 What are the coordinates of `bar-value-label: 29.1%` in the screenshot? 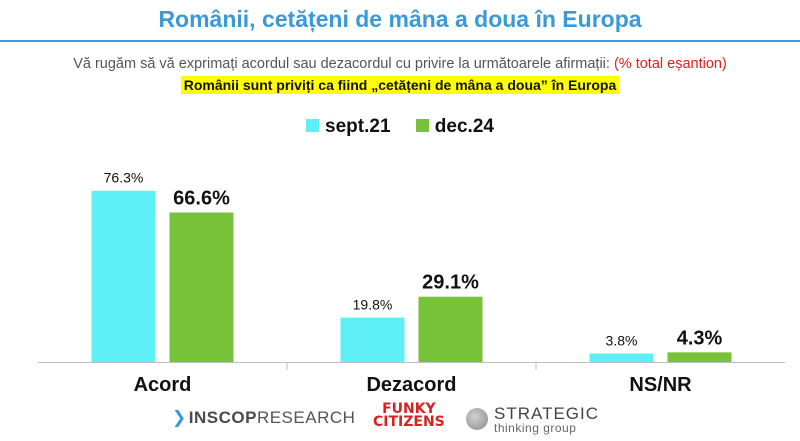 It's located at (450, 283).